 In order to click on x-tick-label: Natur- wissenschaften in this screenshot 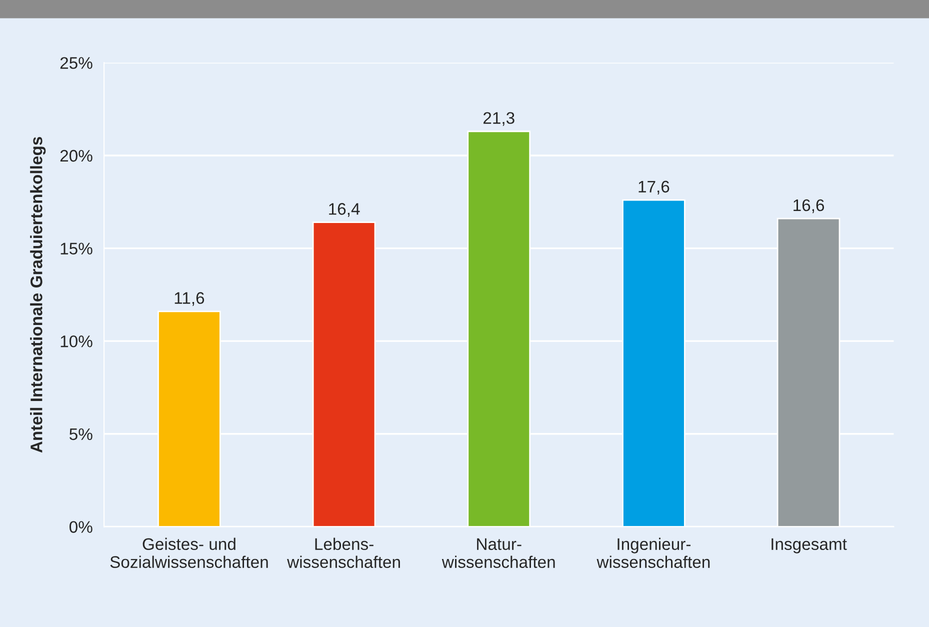, I will do `click(498, 553)`.